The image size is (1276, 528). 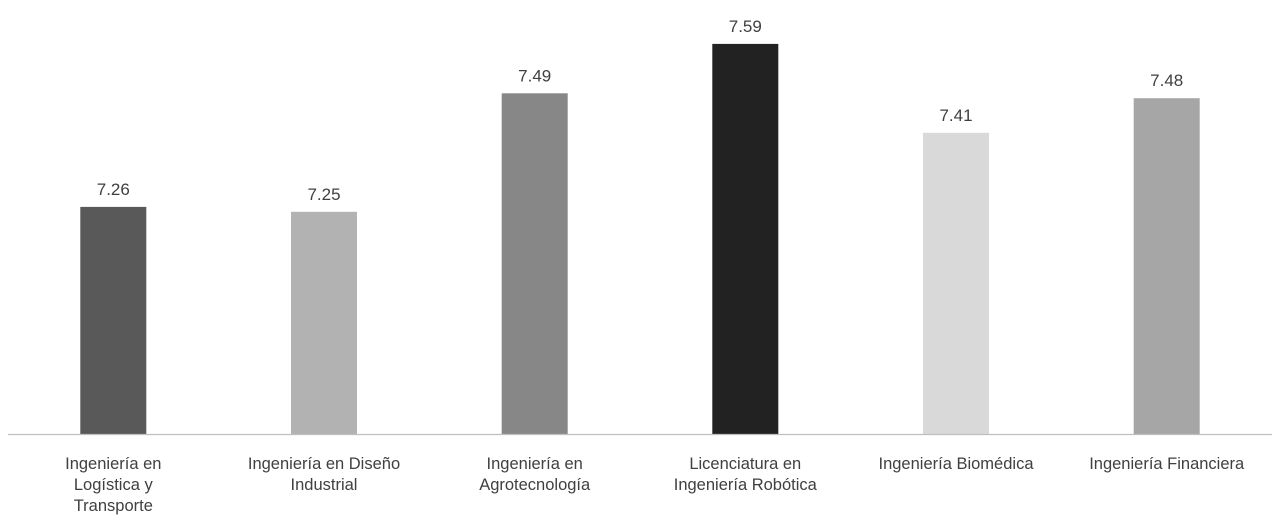 I want to click on category-label-4: Ingeniería Biomédica, so click(x=956, y=464).